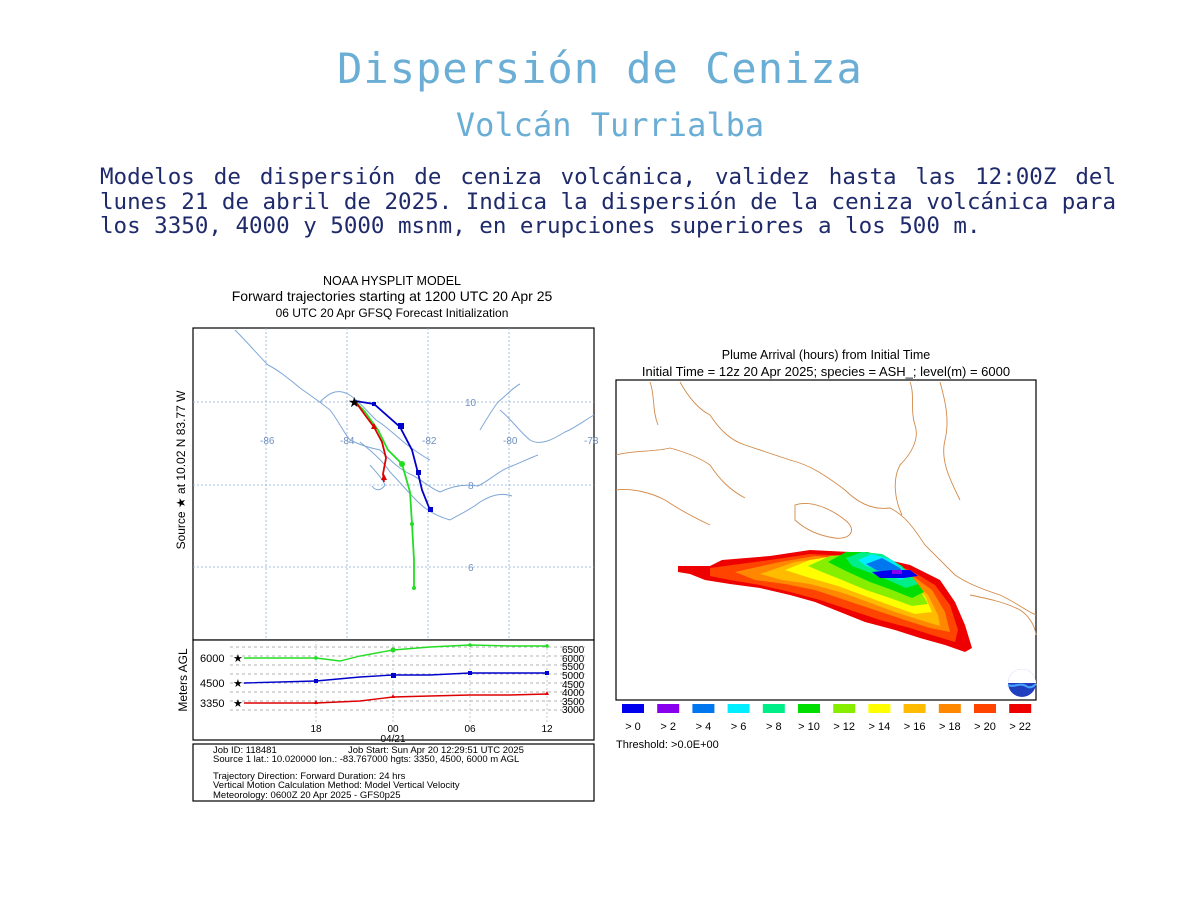  Describe the element at coordinates (392, 739) in the screenshot. I see `date-label: 04/21` at that location.